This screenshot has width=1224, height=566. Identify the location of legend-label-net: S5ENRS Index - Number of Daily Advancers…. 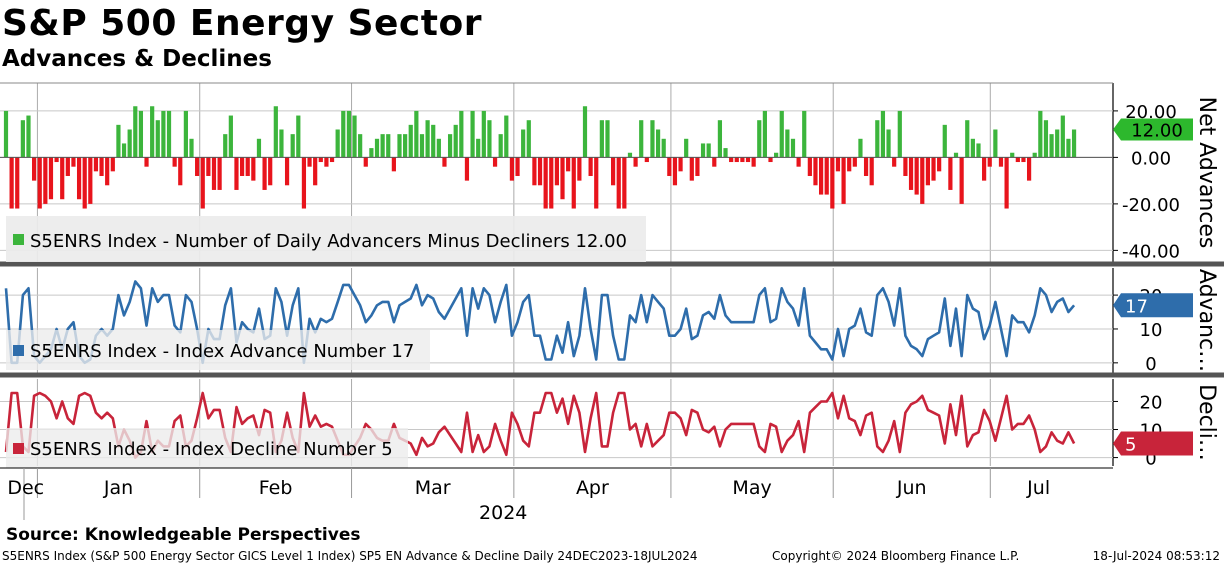
(328, 241).